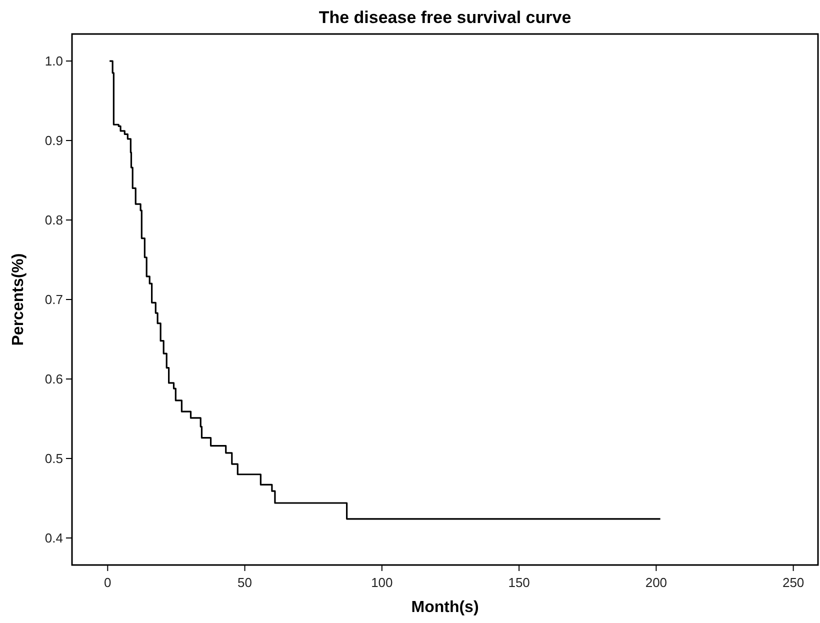 The height and width of the screenshot is (623, 820). Describe the element at coordinates (793, 582) in the screenshot. I see `x-tick-label: 250` at that location.